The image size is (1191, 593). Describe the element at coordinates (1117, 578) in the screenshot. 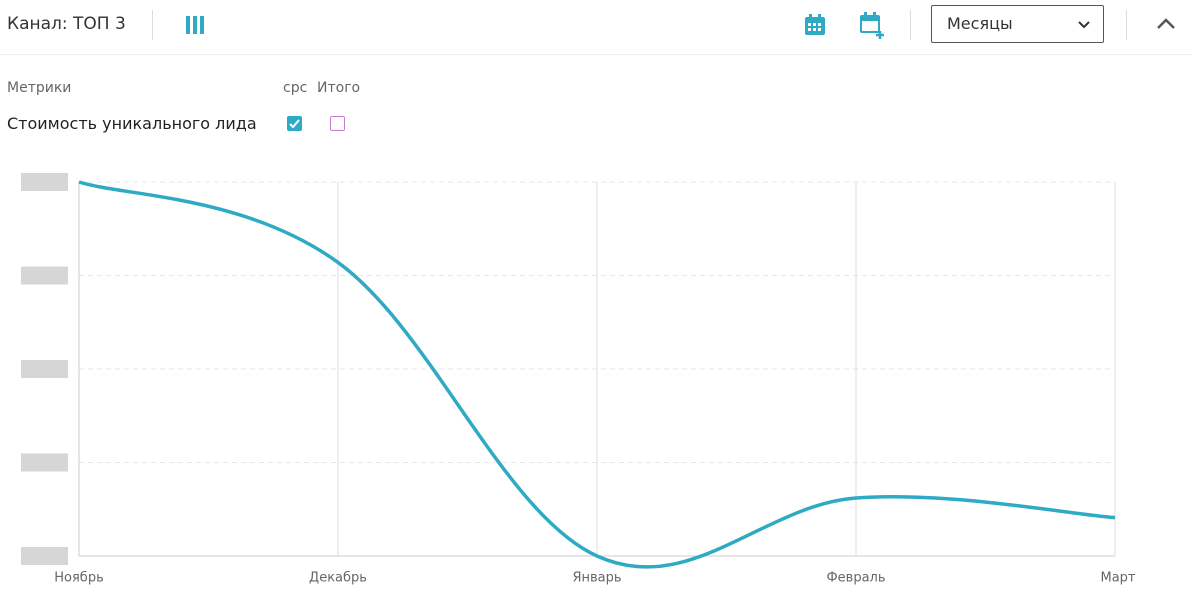

I see `x-tick-label: Март` at that location.